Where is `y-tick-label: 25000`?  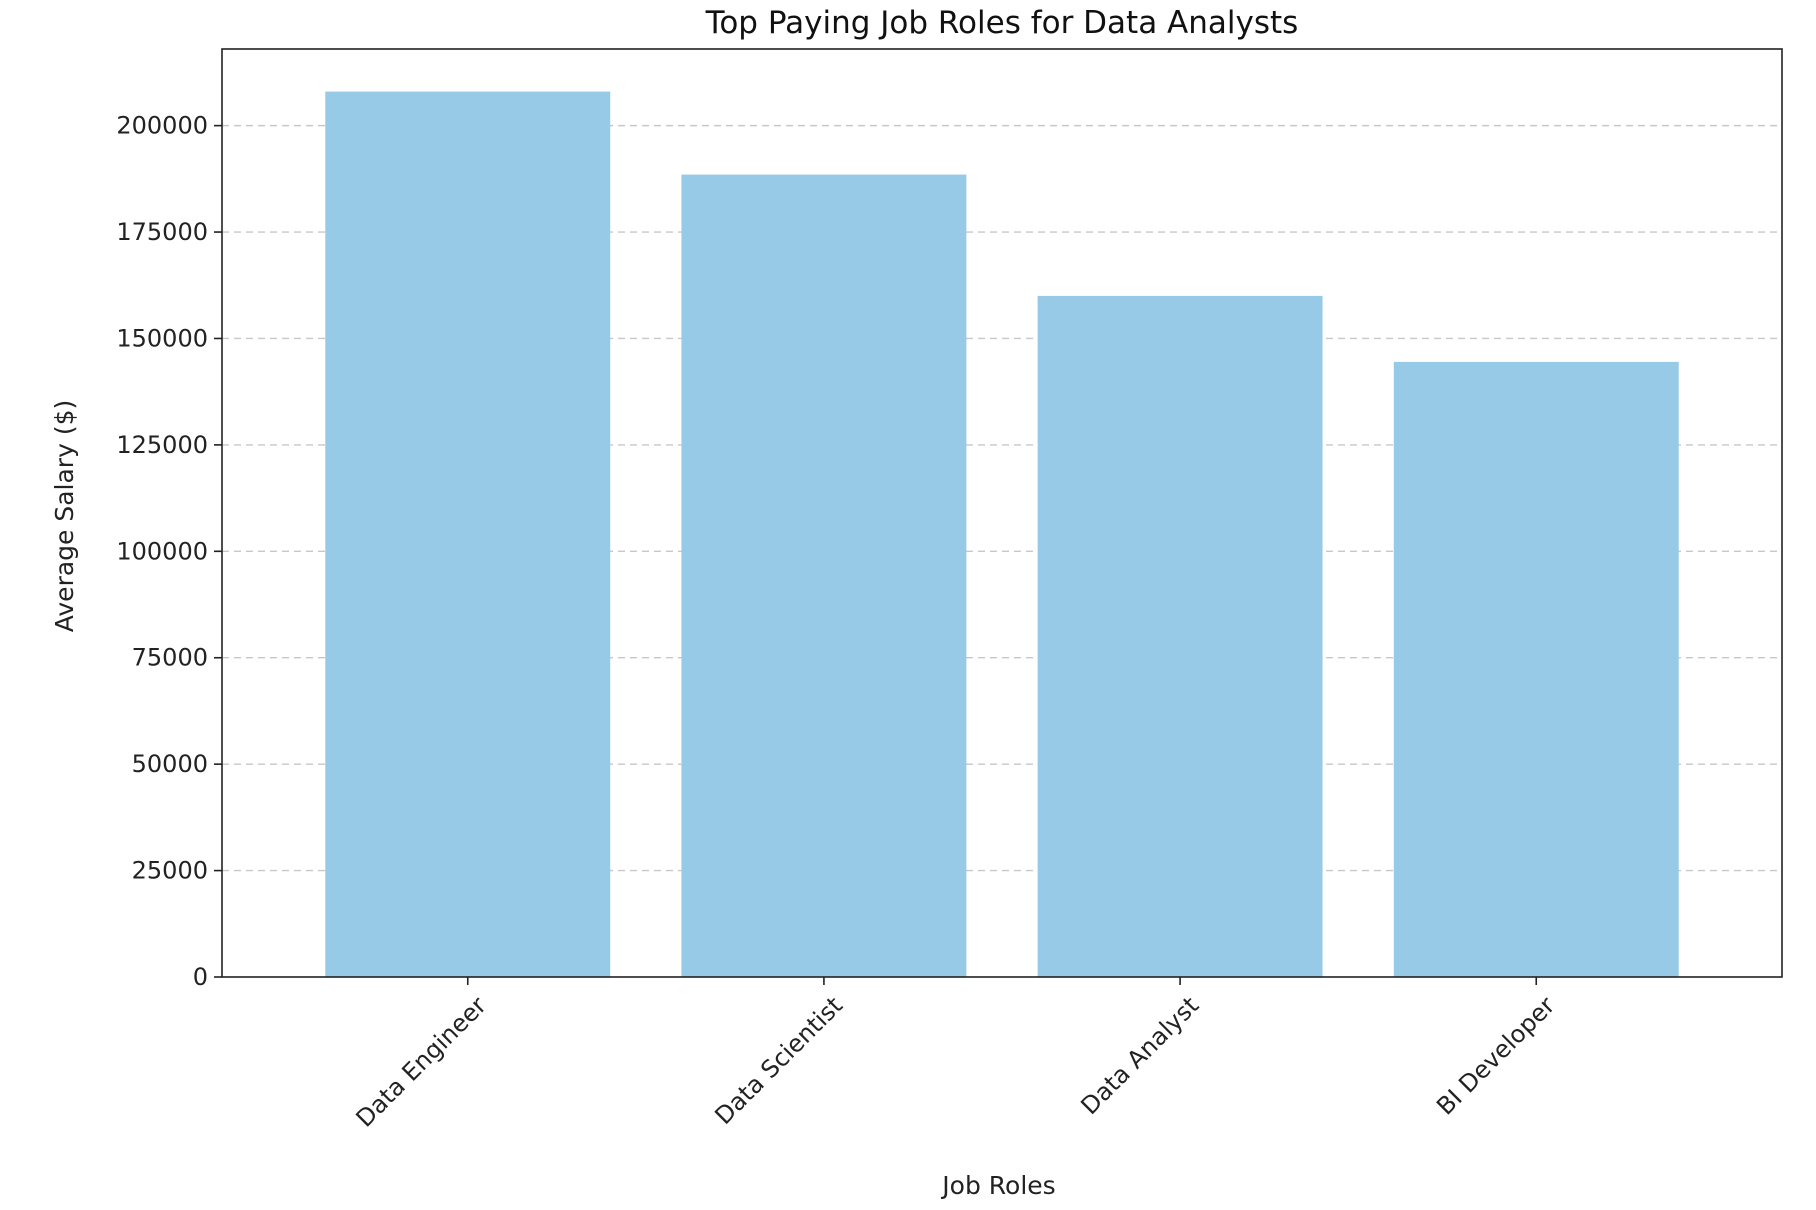 y-tick-label: 25000 is located at coordinates (170, 871).